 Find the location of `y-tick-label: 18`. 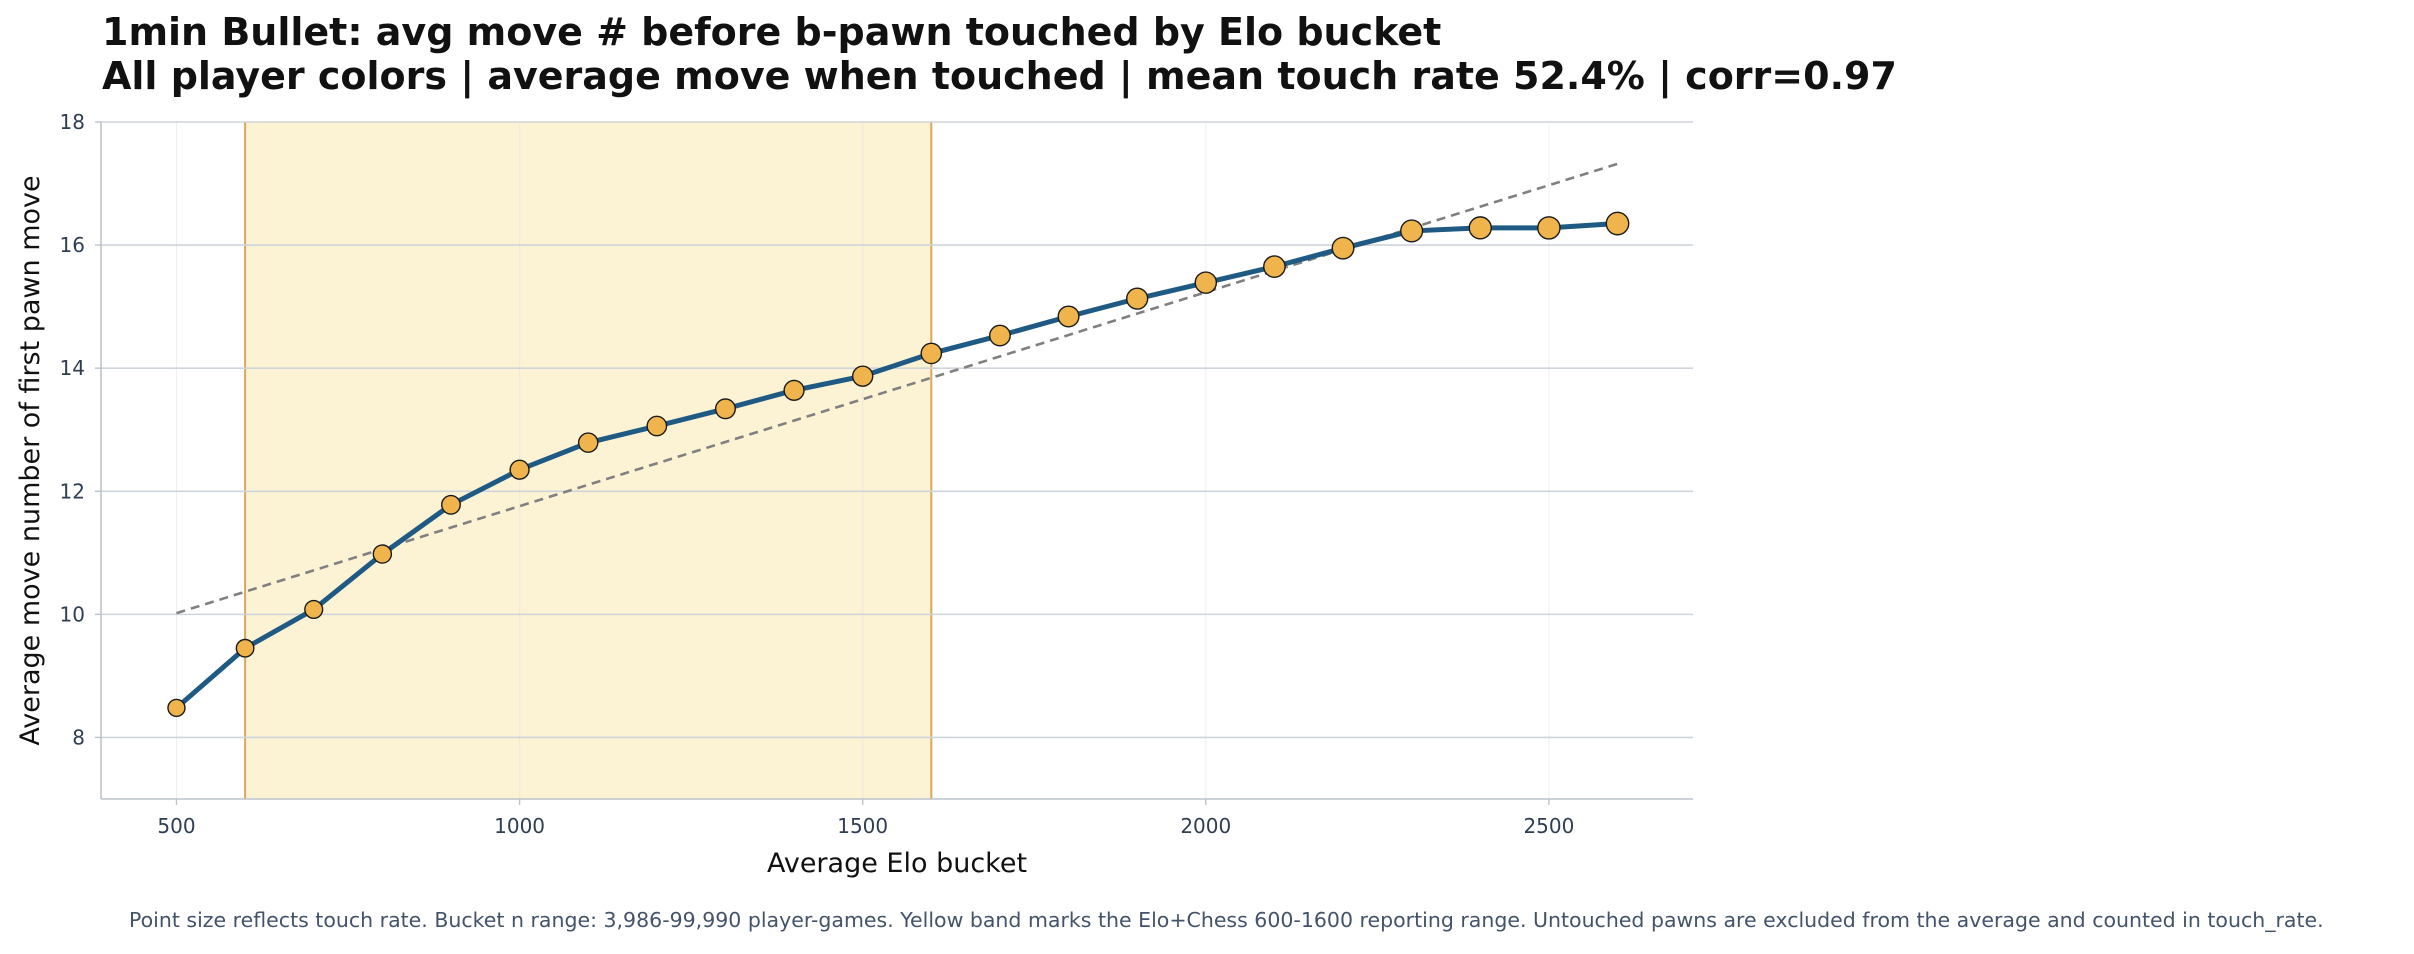

y-tick-label: 18 is located at coordinates (72, 122).